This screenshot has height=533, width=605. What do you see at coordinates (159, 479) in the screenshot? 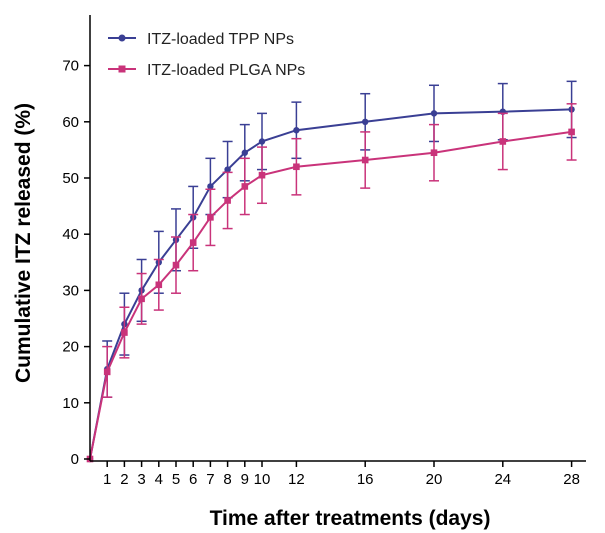
I see `x-tick-label: 4` at bounding box center [159, 479].